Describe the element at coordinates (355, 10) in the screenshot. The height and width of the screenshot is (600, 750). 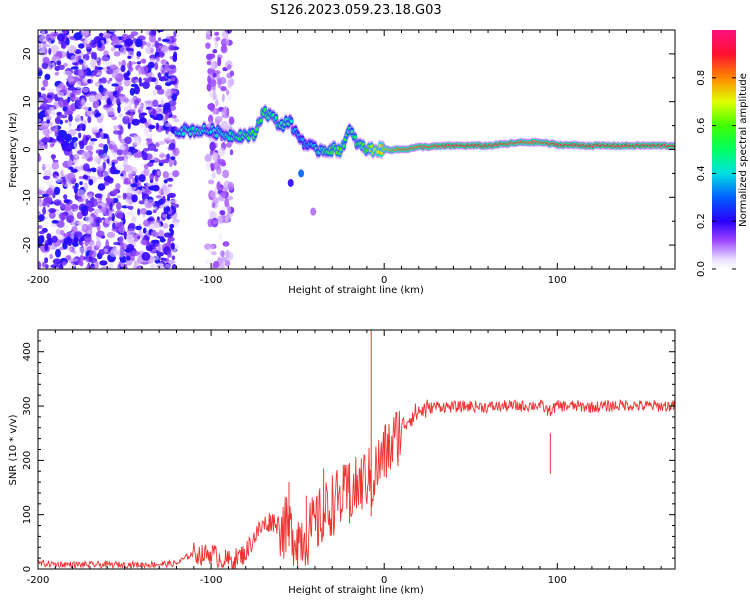
I see `figure-title: S126.2023.059.23.18.G03` at that location.